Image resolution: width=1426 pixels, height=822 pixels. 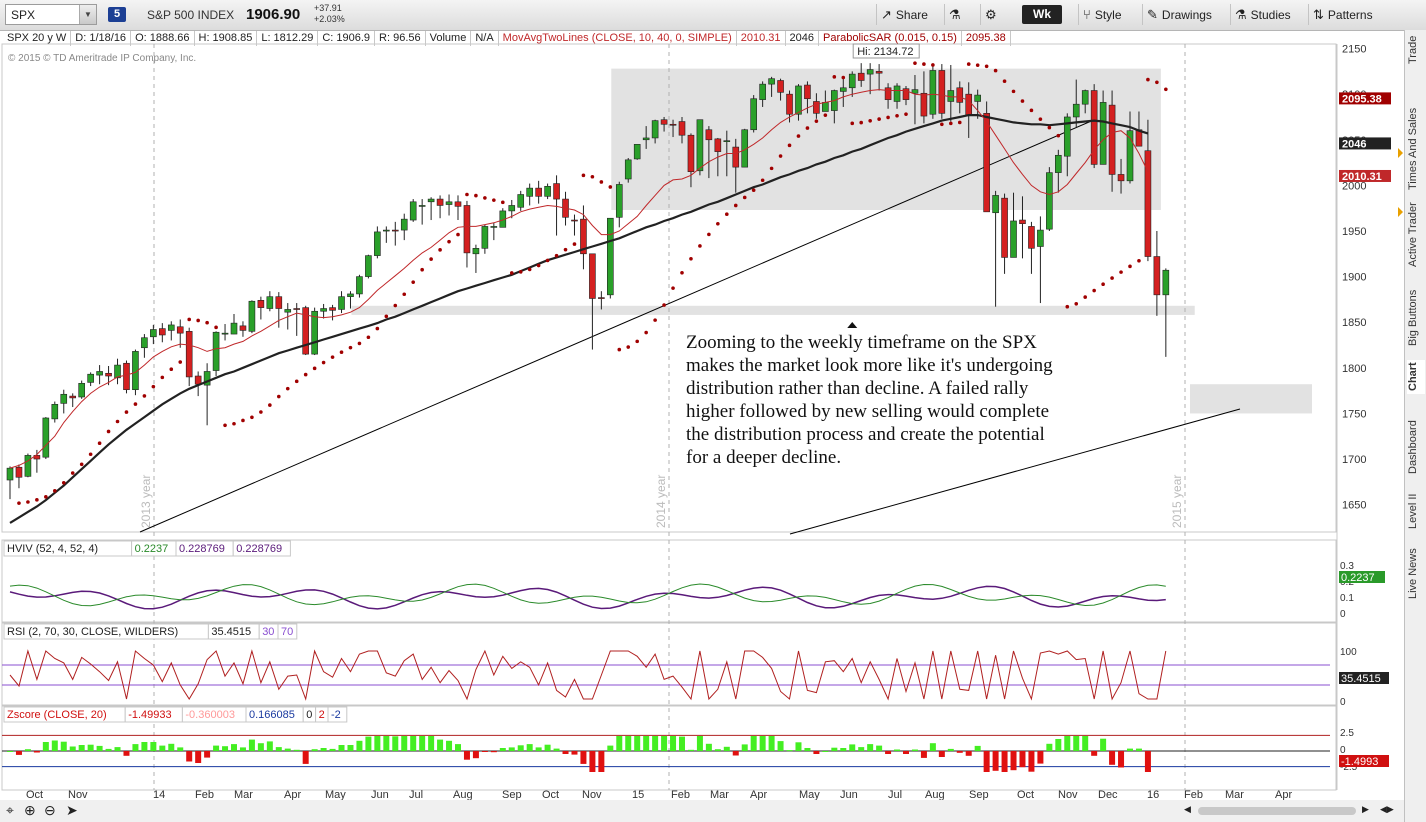 I want to click on hviv-value-3: 0.228769, so click(x=259, y=549).